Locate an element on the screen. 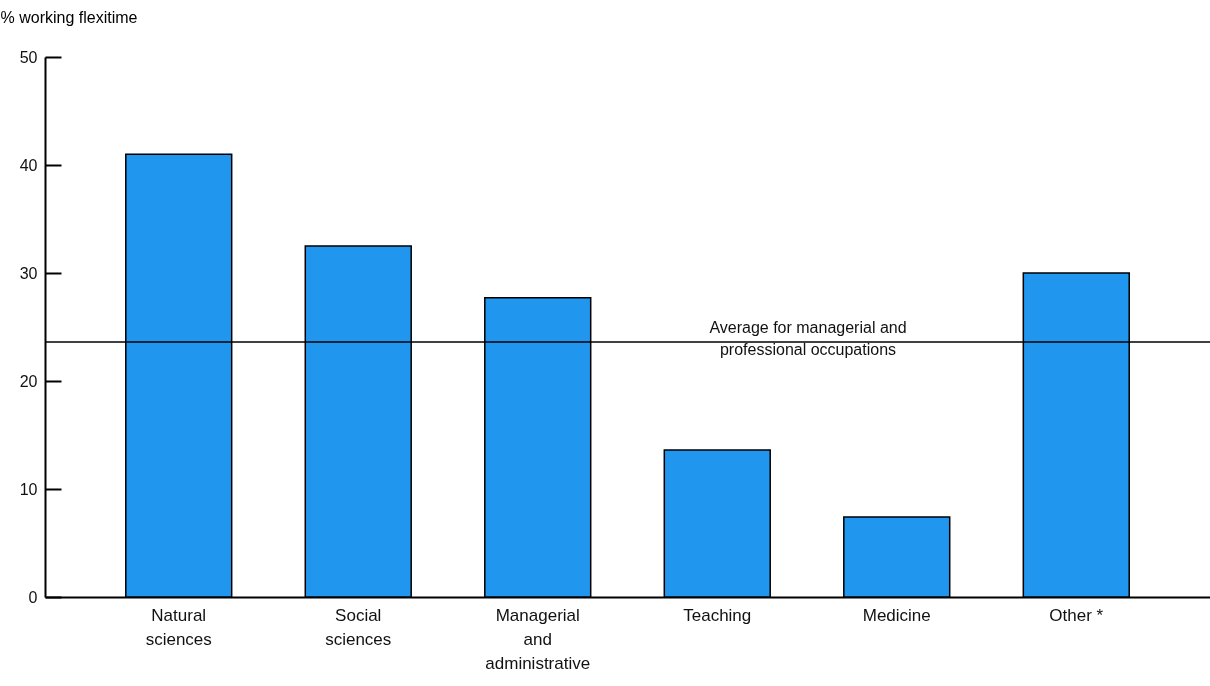 Image resolution: width=1210 pixels, height=686 pixels. x-tick-label: Teaching is located at coordinates (717, 615).